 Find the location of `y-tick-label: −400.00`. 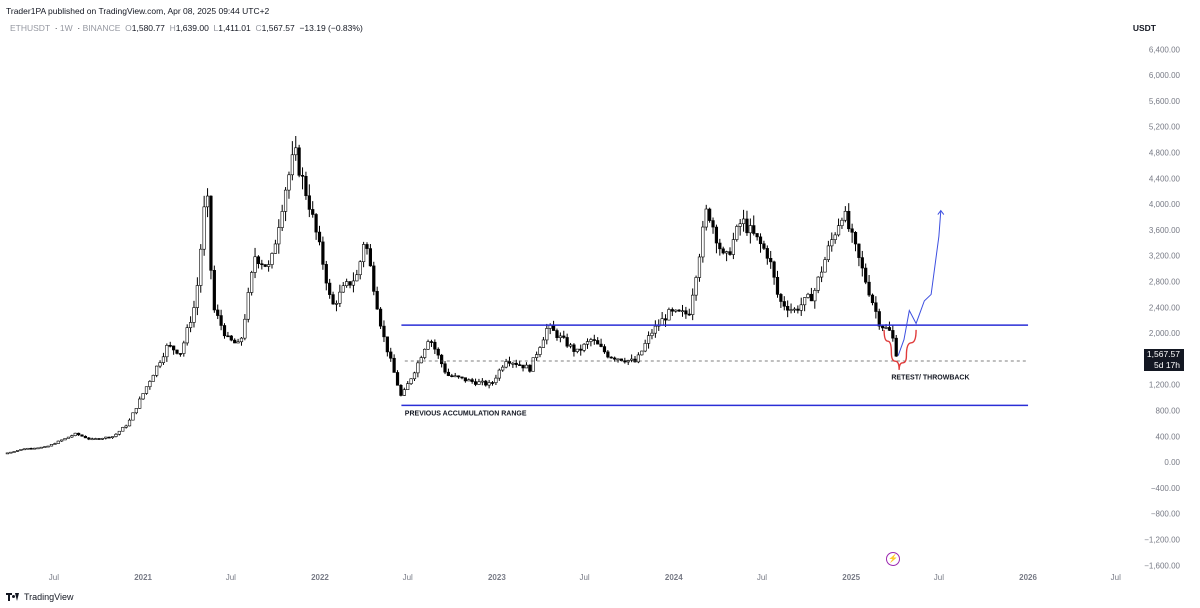

y-tick-label: −400.00 is located at coordinates (1166, 488).